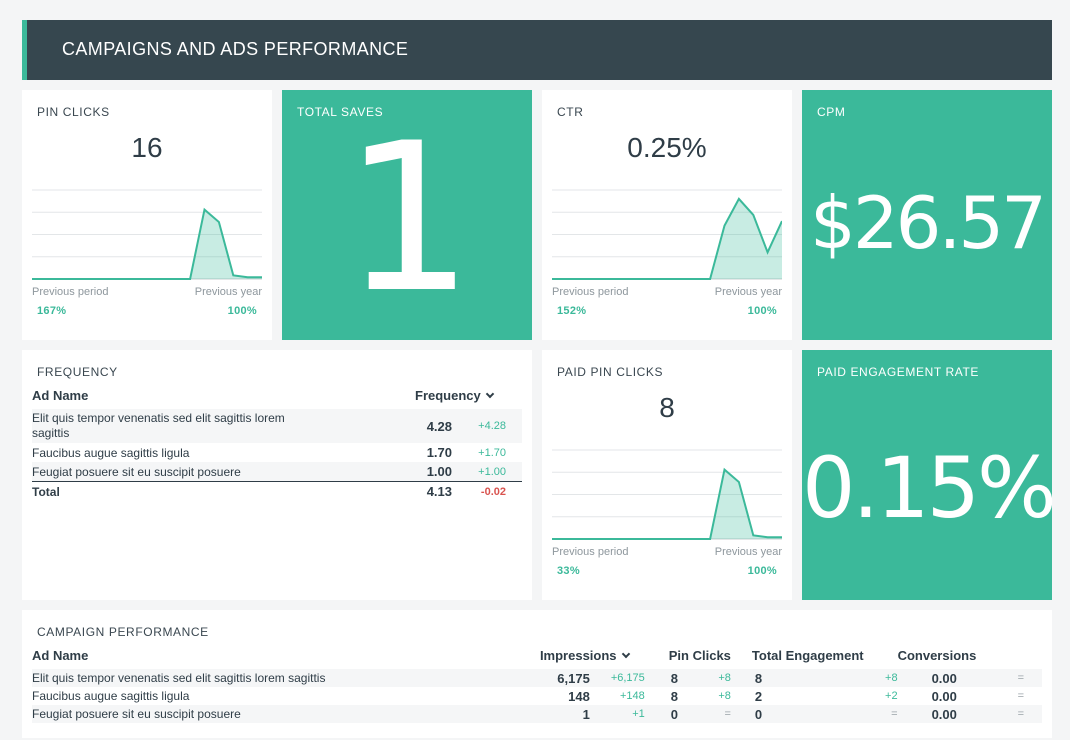 Image resolution: width=1070 pixels, height=740 pixels. What do you see at coordinates (572, 311) in the screenshot?
I see `ctr-prev-period-value: 152%` at bounding box center [572, 311].